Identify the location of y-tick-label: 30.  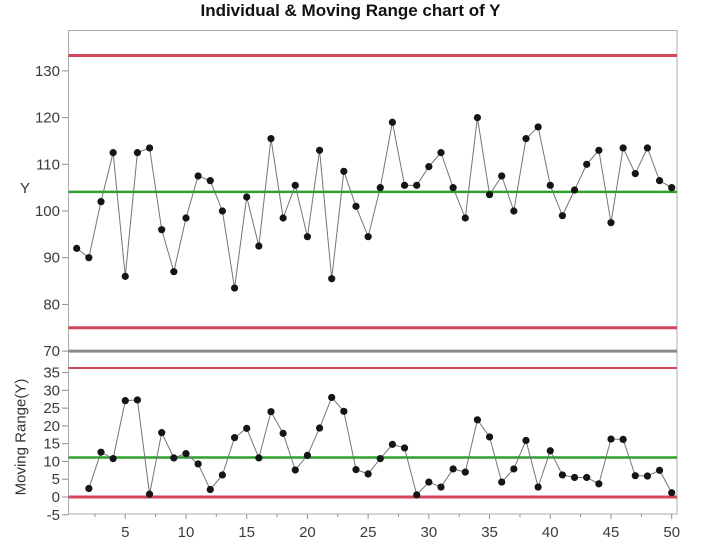
(51, 390).